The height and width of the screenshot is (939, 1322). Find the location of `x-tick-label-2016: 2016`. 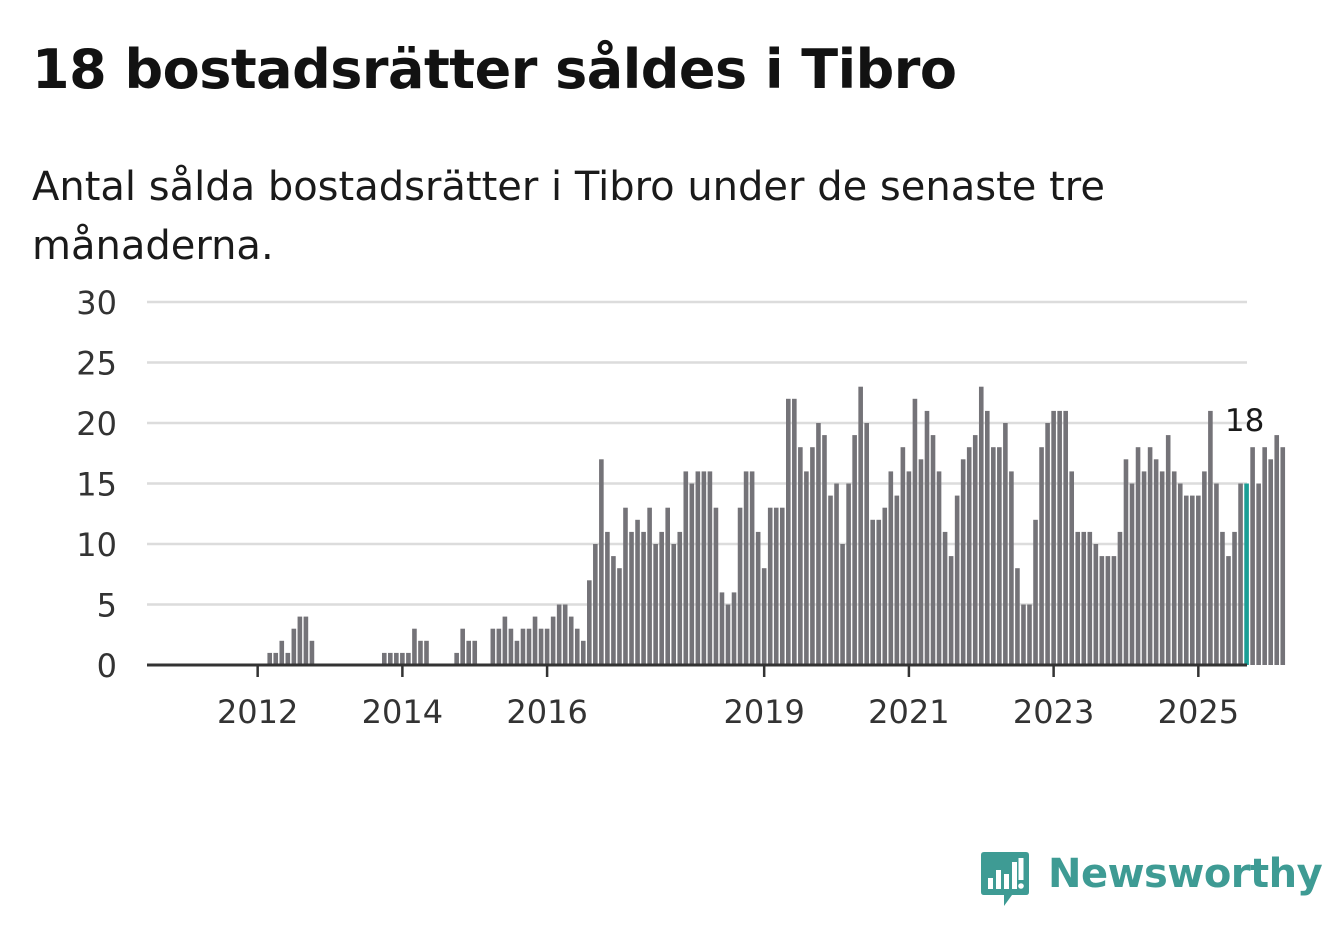

x-tick-label-2016: 2016 is located at coordinates (546, 712).